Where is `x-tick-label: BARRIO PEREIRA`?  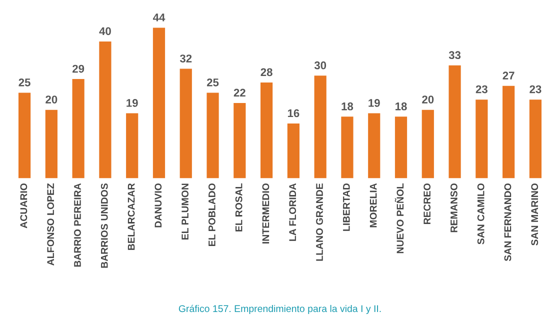 x-tick-label: BARRIO PEREIRA is located at coordinates (77, 225).